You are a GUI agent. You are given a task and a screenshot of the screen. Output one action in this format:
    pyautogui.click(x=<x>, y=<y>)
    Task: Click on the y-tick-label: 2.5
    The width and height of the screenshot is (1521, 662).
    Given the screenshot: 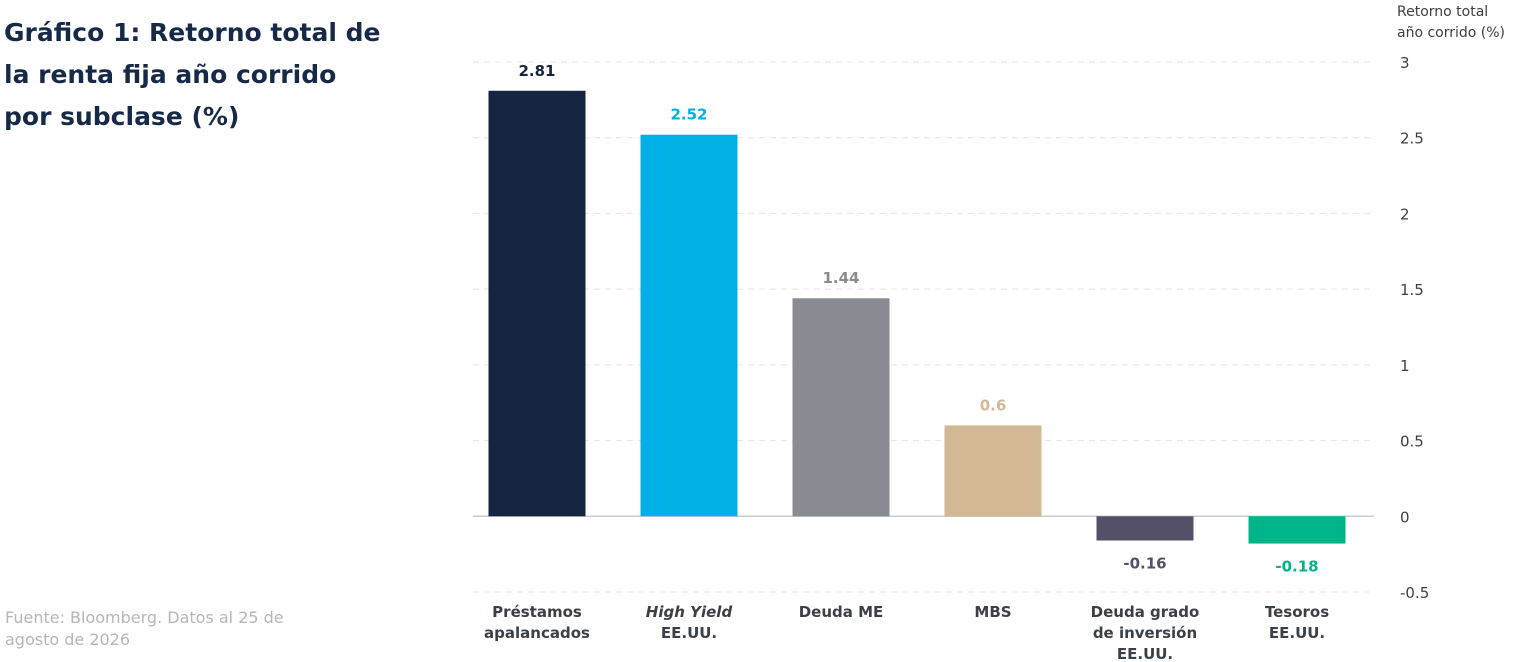 What is the action you would take?
    pyautogui.click(x=1412, y=139)
    